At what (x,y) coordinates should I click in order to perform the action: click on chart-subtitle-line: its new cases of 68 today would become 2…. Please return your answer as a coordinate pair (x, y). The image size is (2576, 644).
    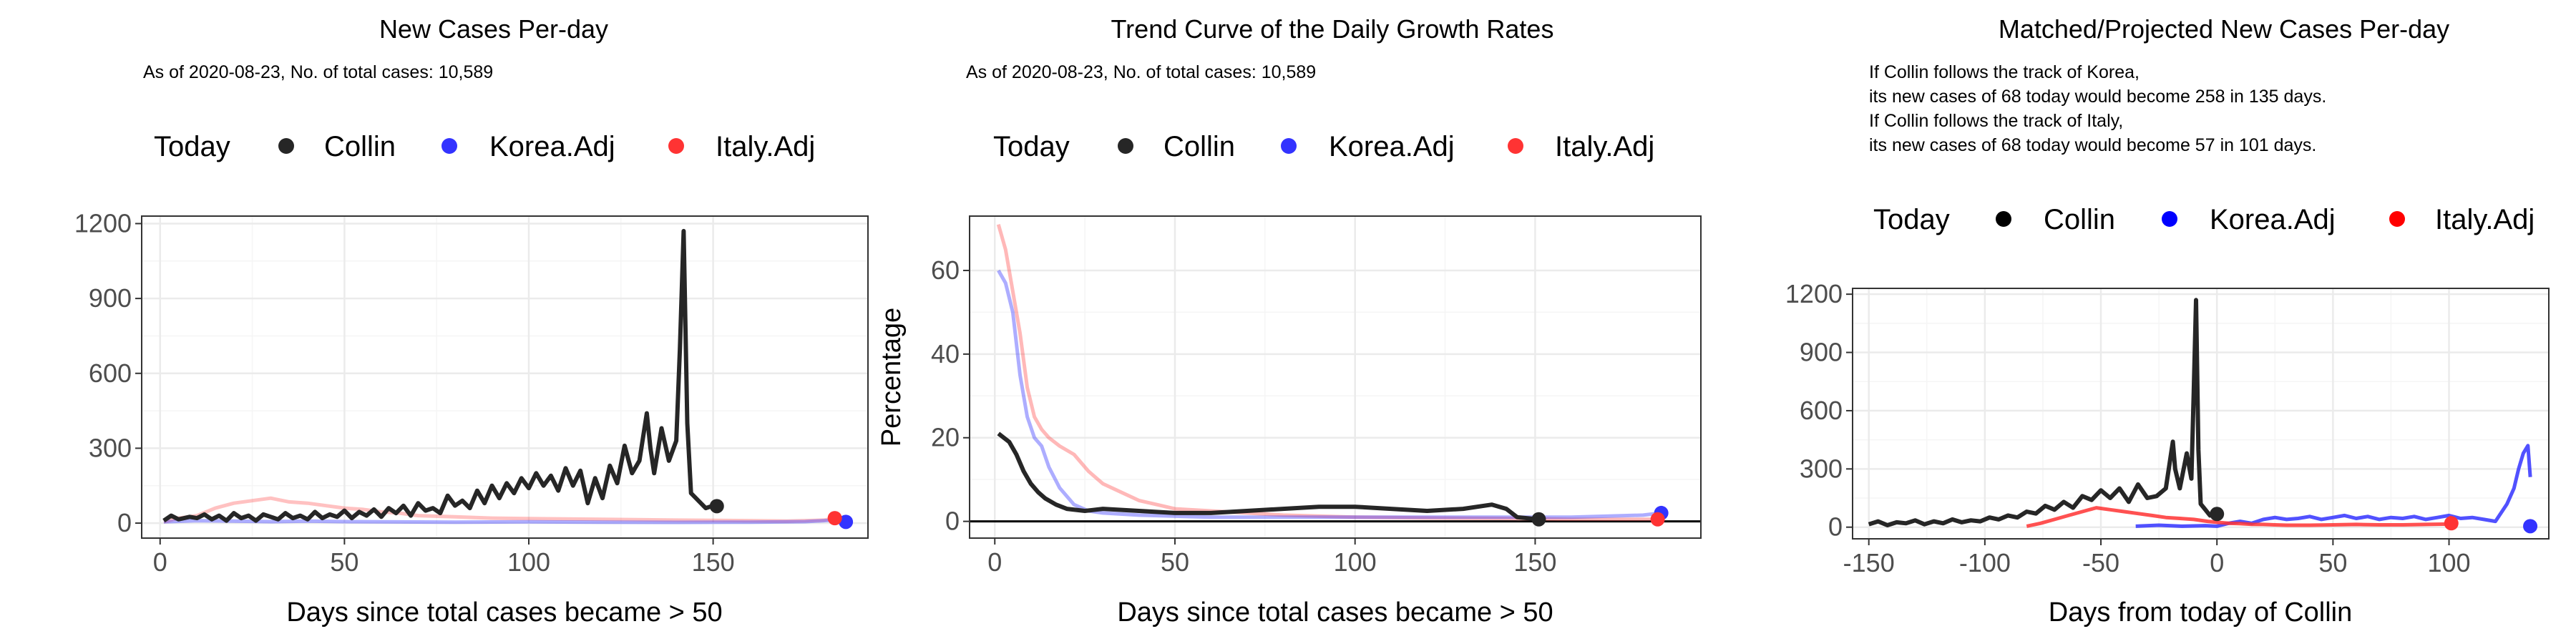
    Looking at the image, I should click on (2097, 97).